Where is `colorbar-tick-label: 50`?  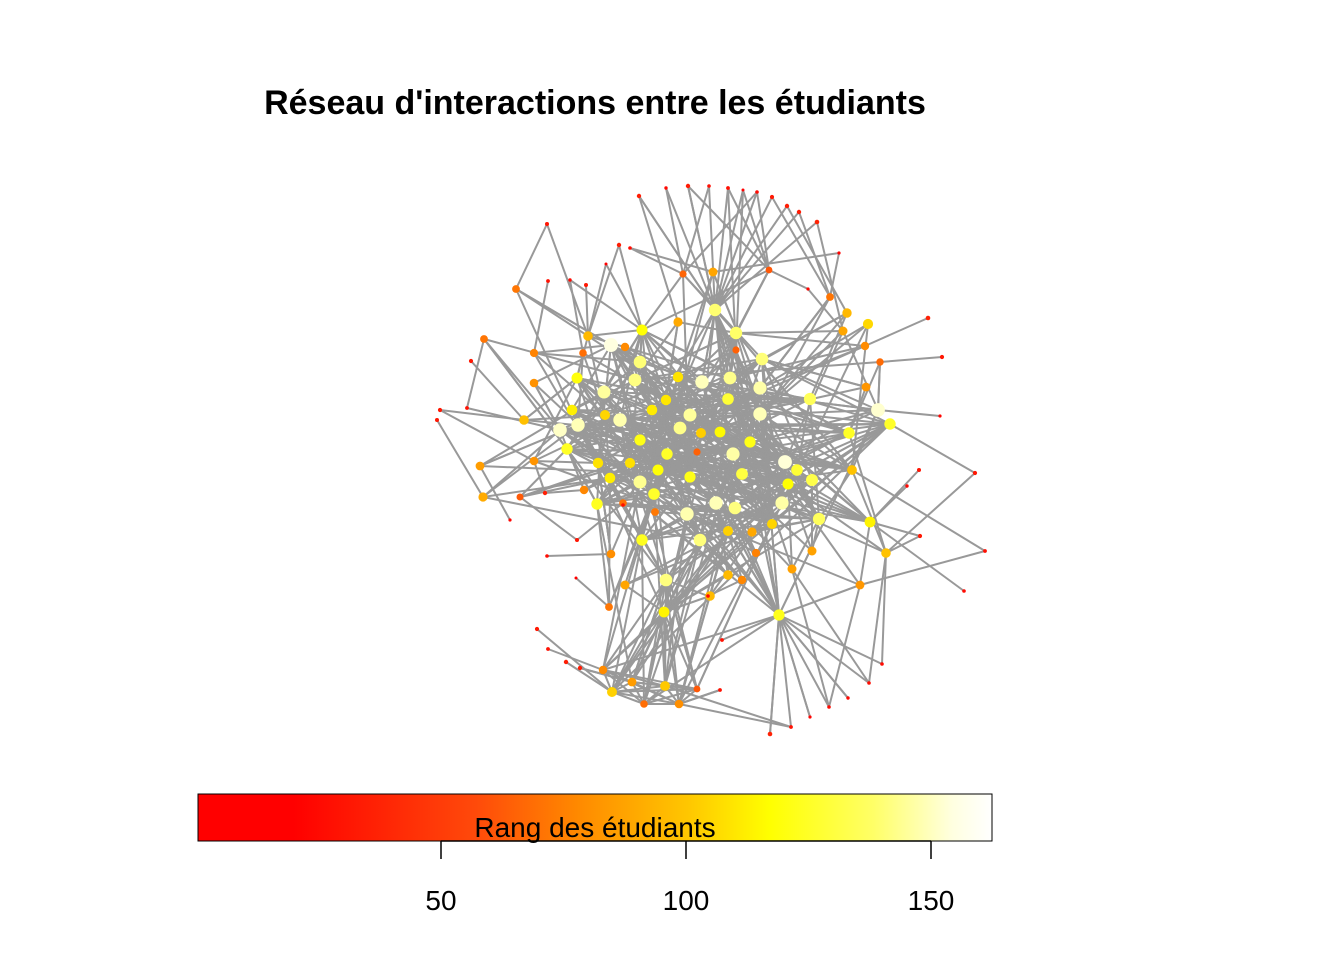
colorbar-tick-label: 50 is located at coordinates (440, 900).